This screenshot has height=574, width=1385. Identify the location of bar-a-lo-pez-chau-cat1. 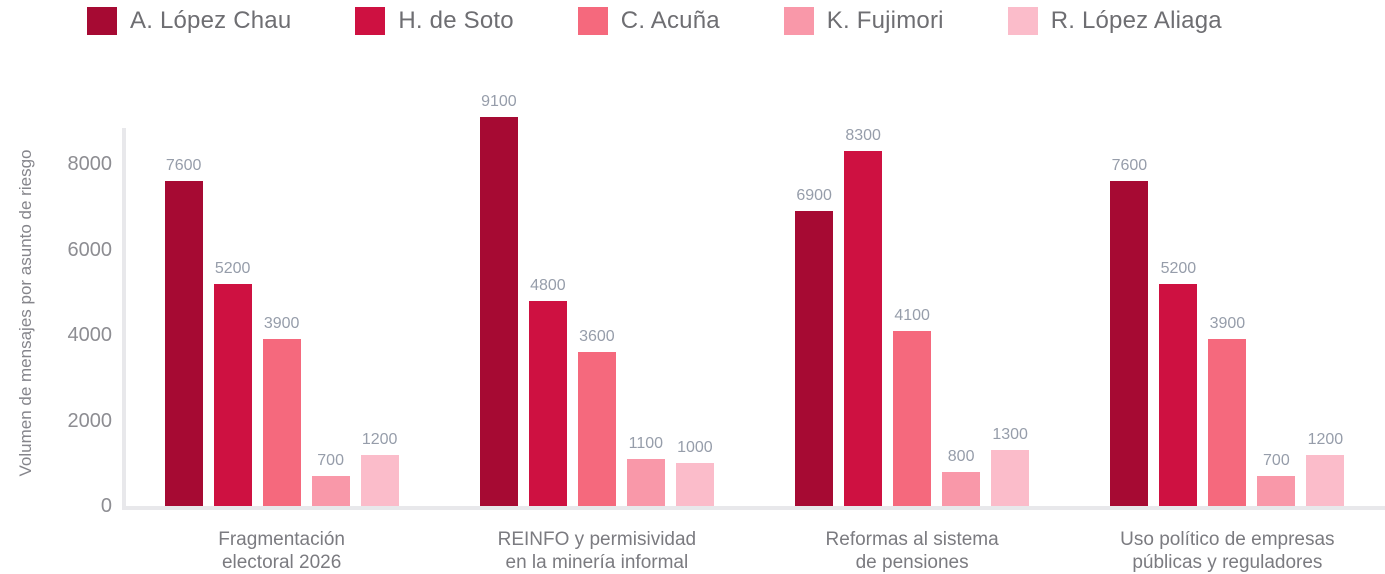
(183, 343).